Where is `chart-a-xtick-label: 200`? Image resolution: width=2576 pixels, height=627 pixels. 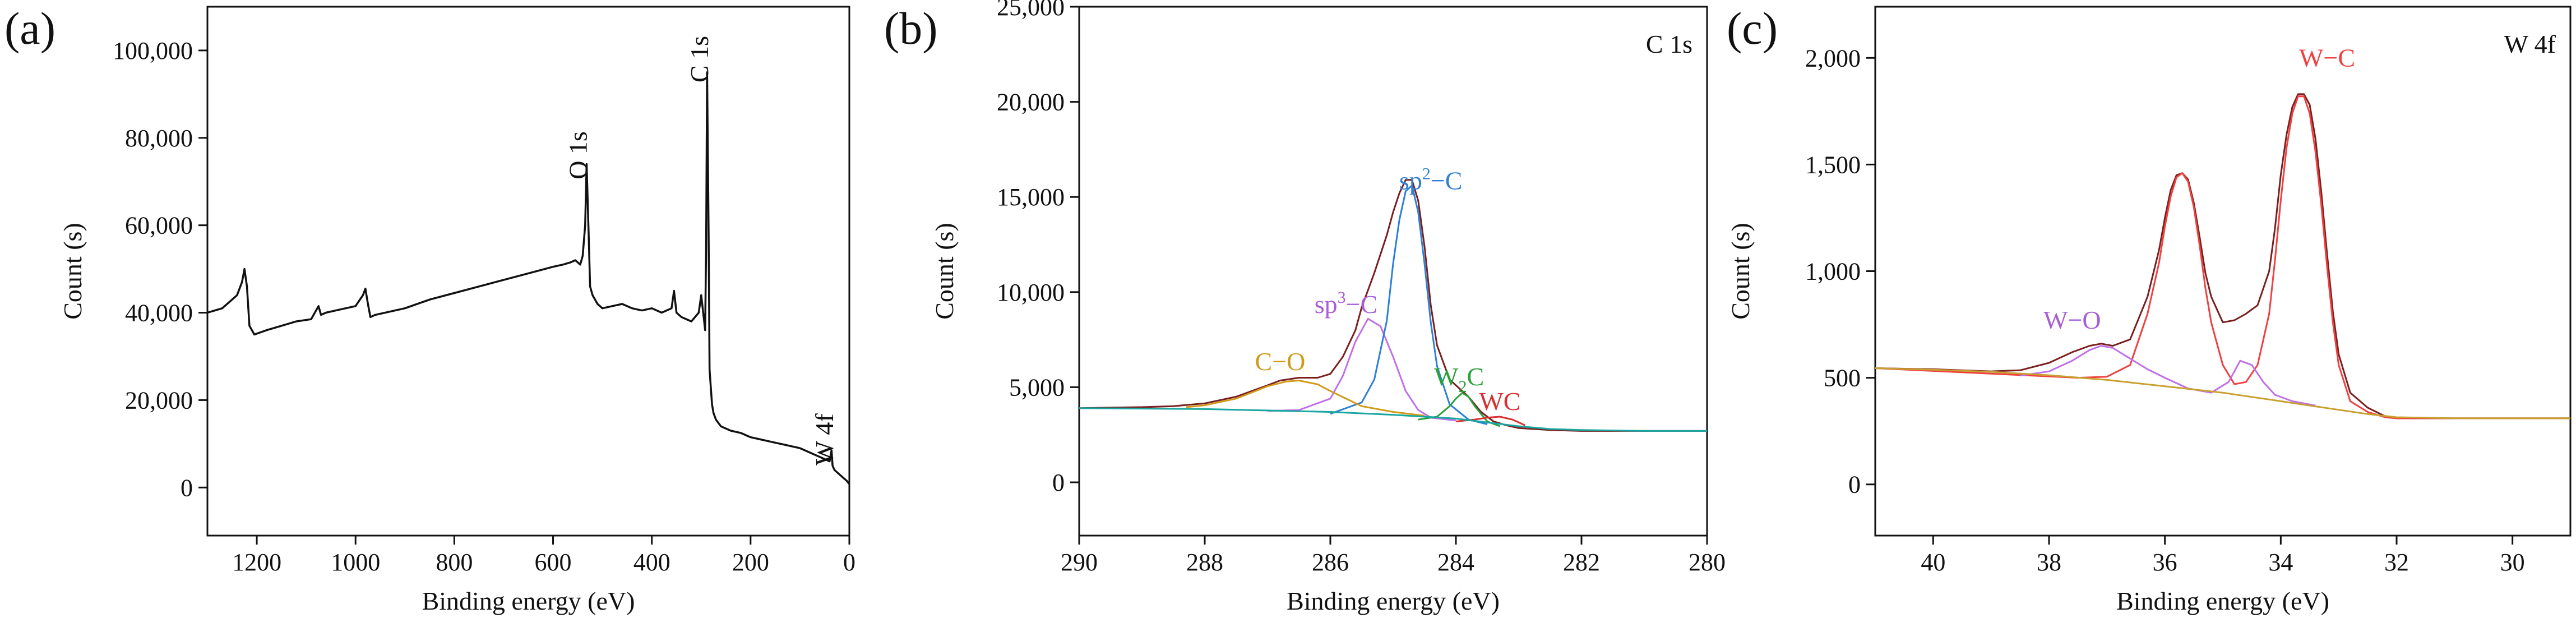 chart-a-xtick-label: 200 is located at coordinates (751, 562).